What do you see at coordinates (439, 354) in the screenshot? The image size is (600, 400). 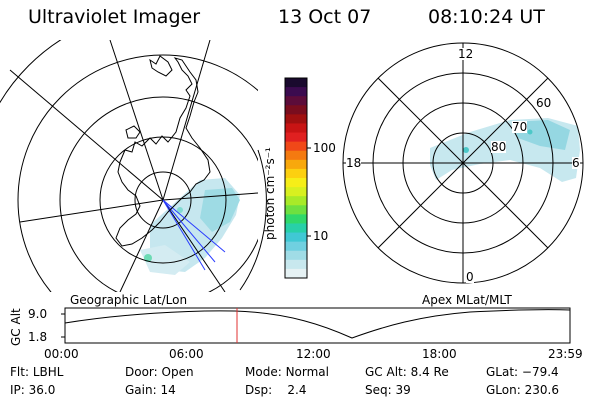 I see `timeline-xtick: 18:00` at bounding box center [439, 354].